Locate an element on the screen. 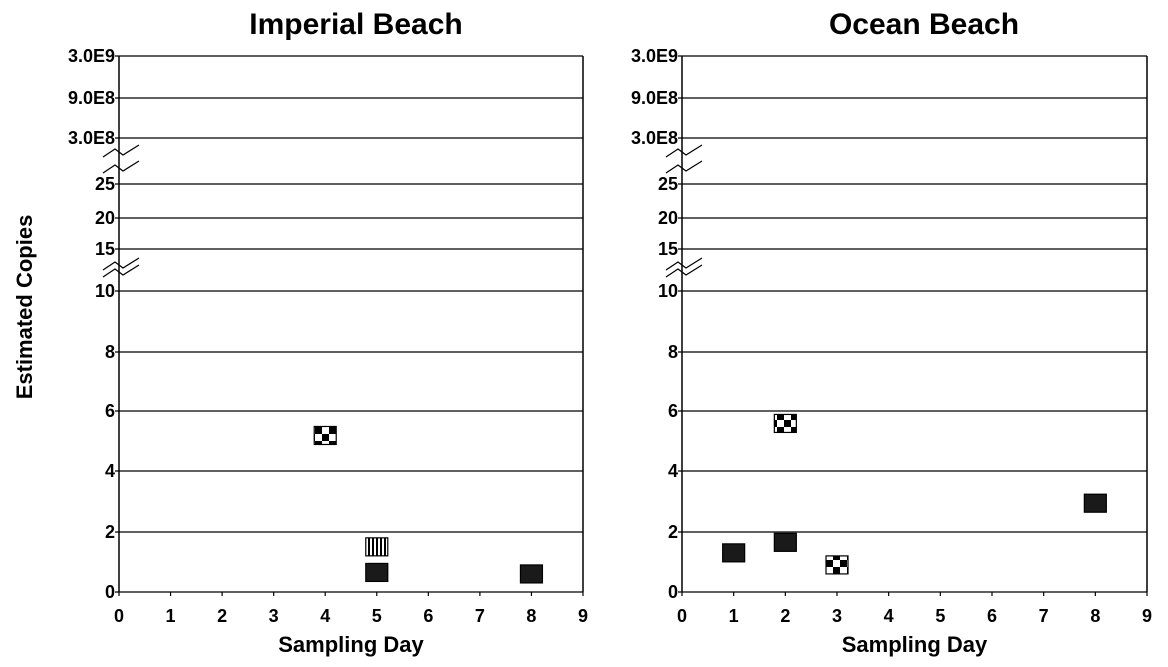 This screenshot has width=1168, height=667. chart-title: Imperial Beach is located at coordinates (355, 24).